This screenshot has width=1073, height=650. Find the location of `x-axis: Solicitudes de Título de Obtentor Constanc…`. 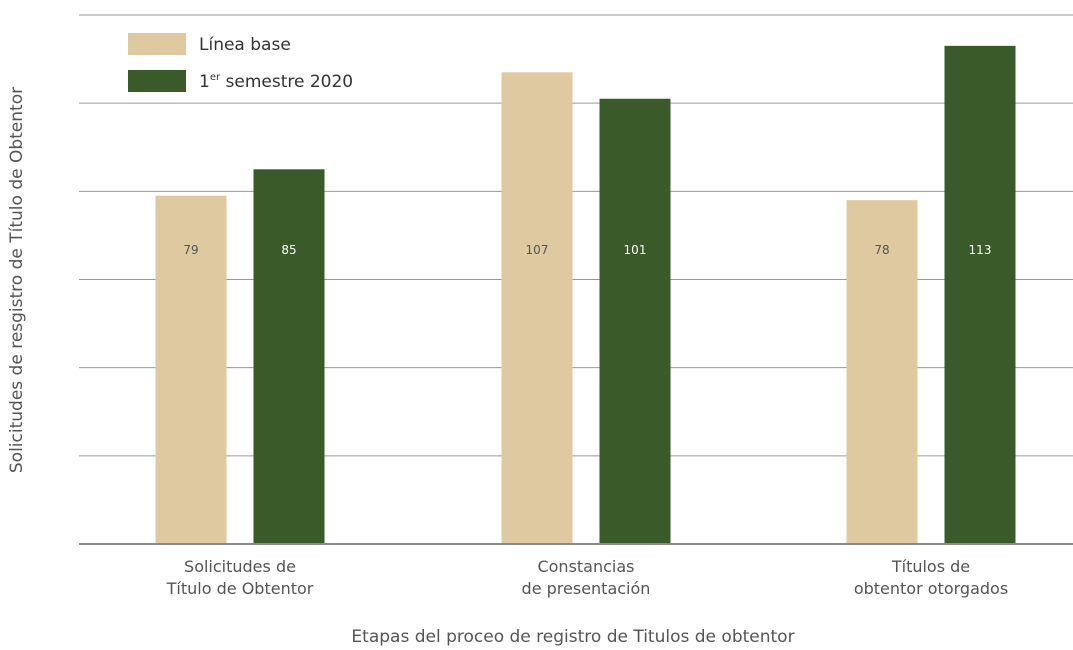

x-axis: Solicitudes de Título de Obtentor Constanc… is located at coordinates (576, 570).